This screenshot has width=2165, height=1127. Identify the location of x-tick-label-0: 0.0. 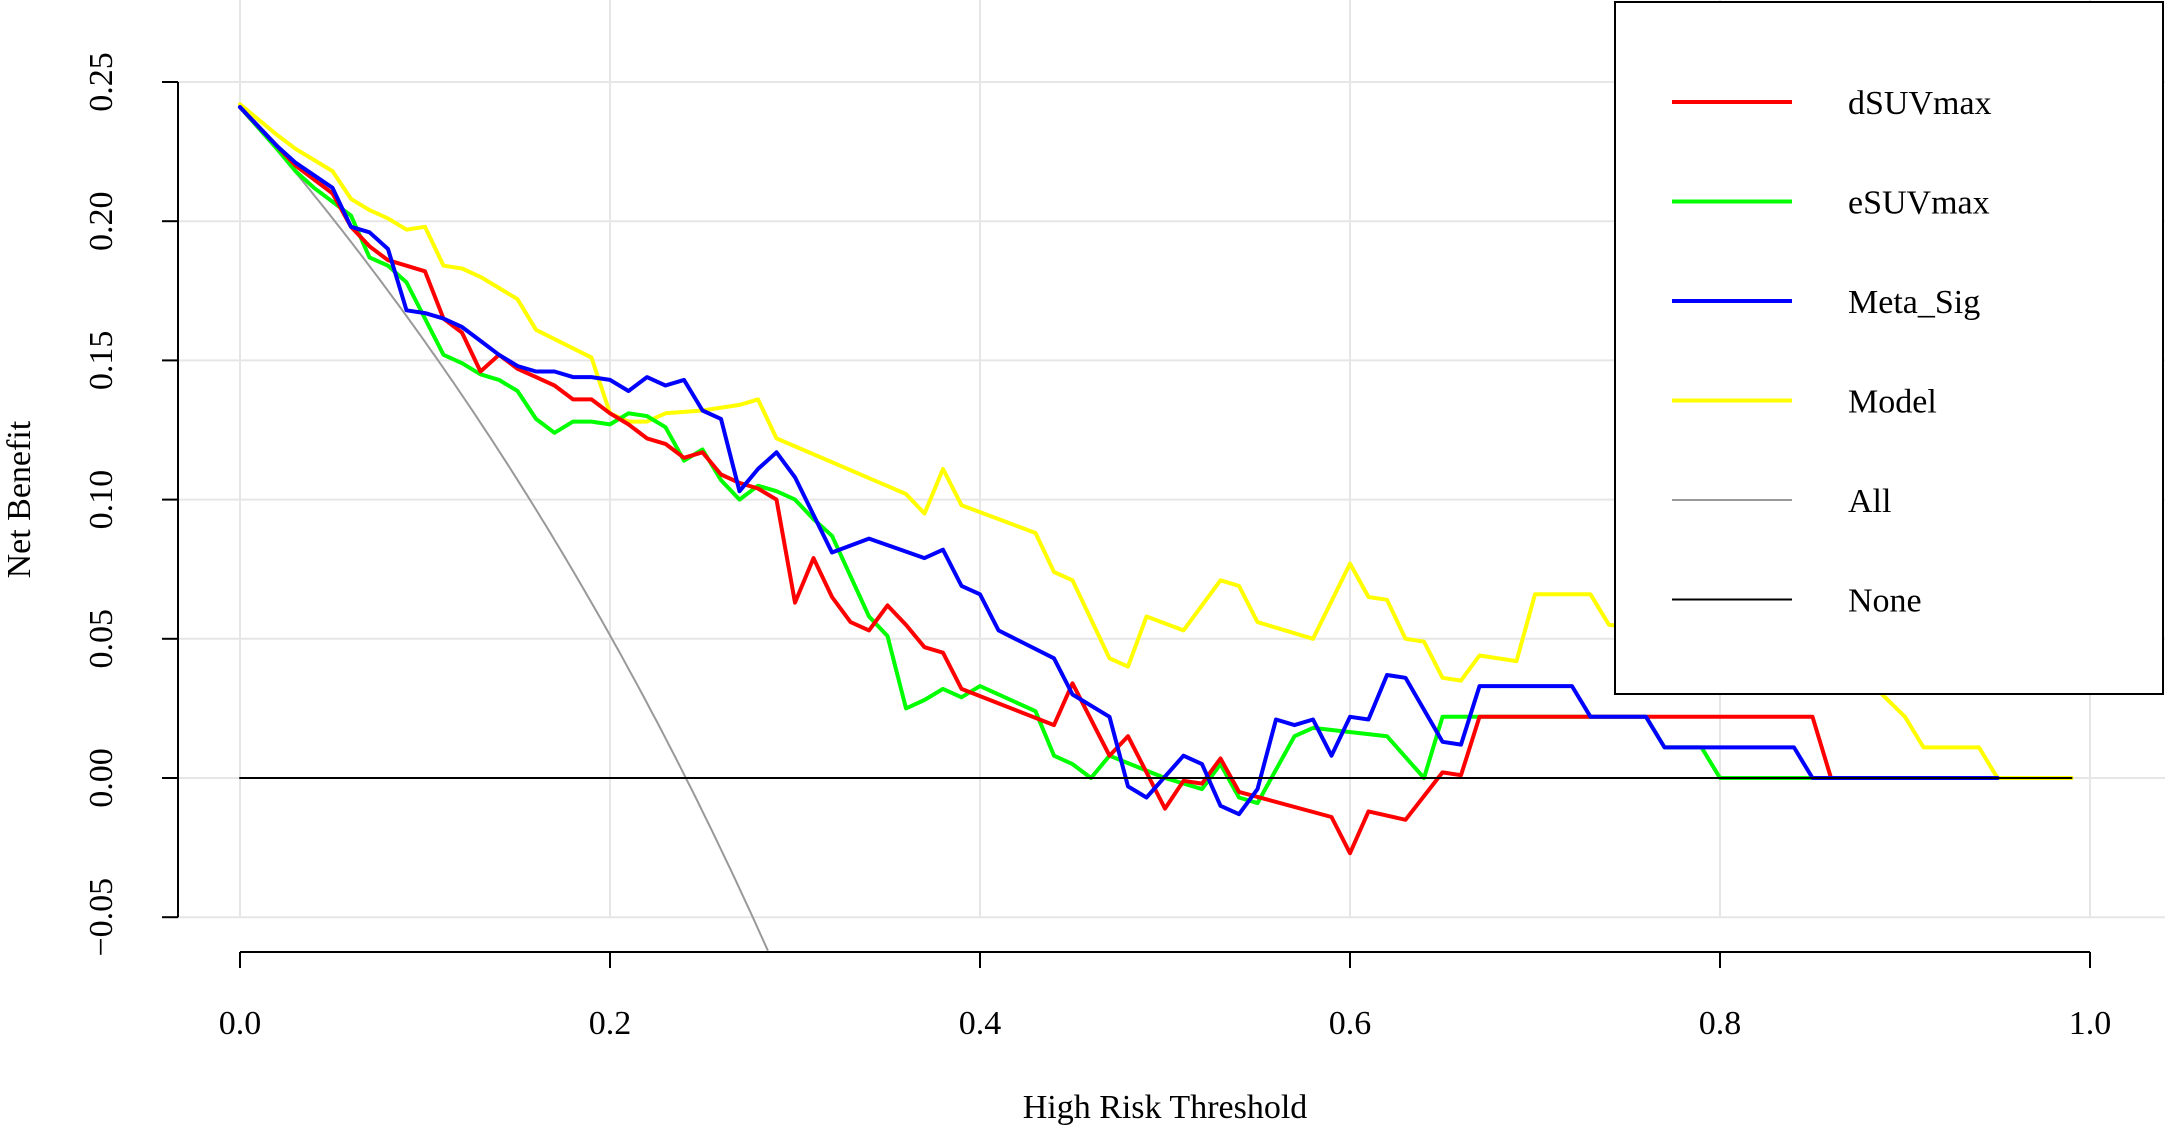
(240, 1023).